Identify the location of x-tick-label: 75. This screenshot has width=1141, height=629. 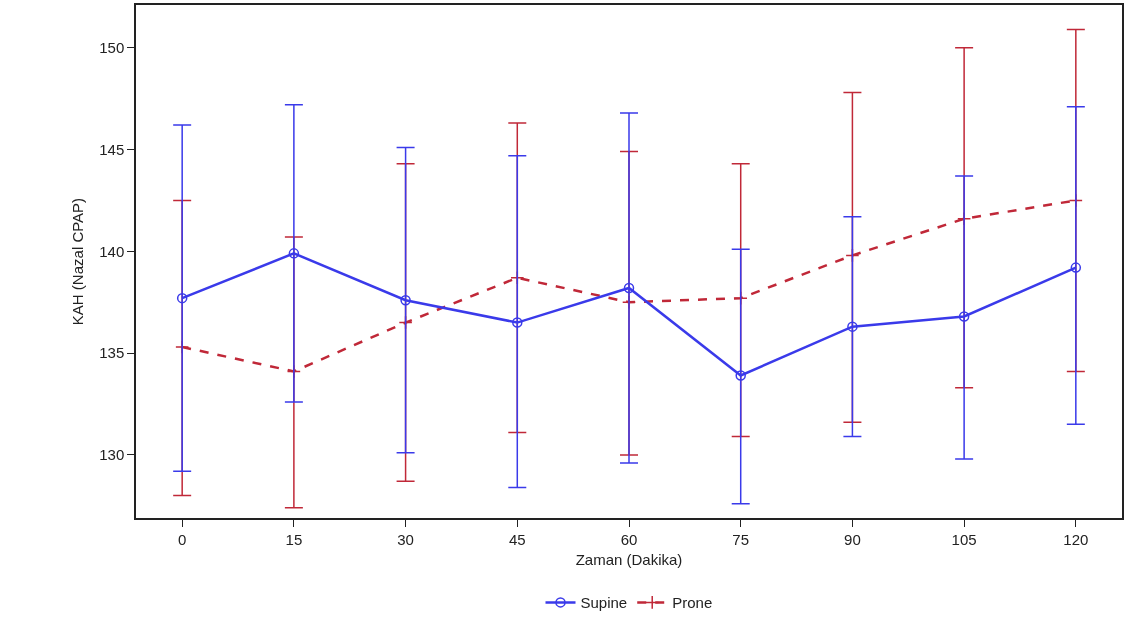
(741, 539).